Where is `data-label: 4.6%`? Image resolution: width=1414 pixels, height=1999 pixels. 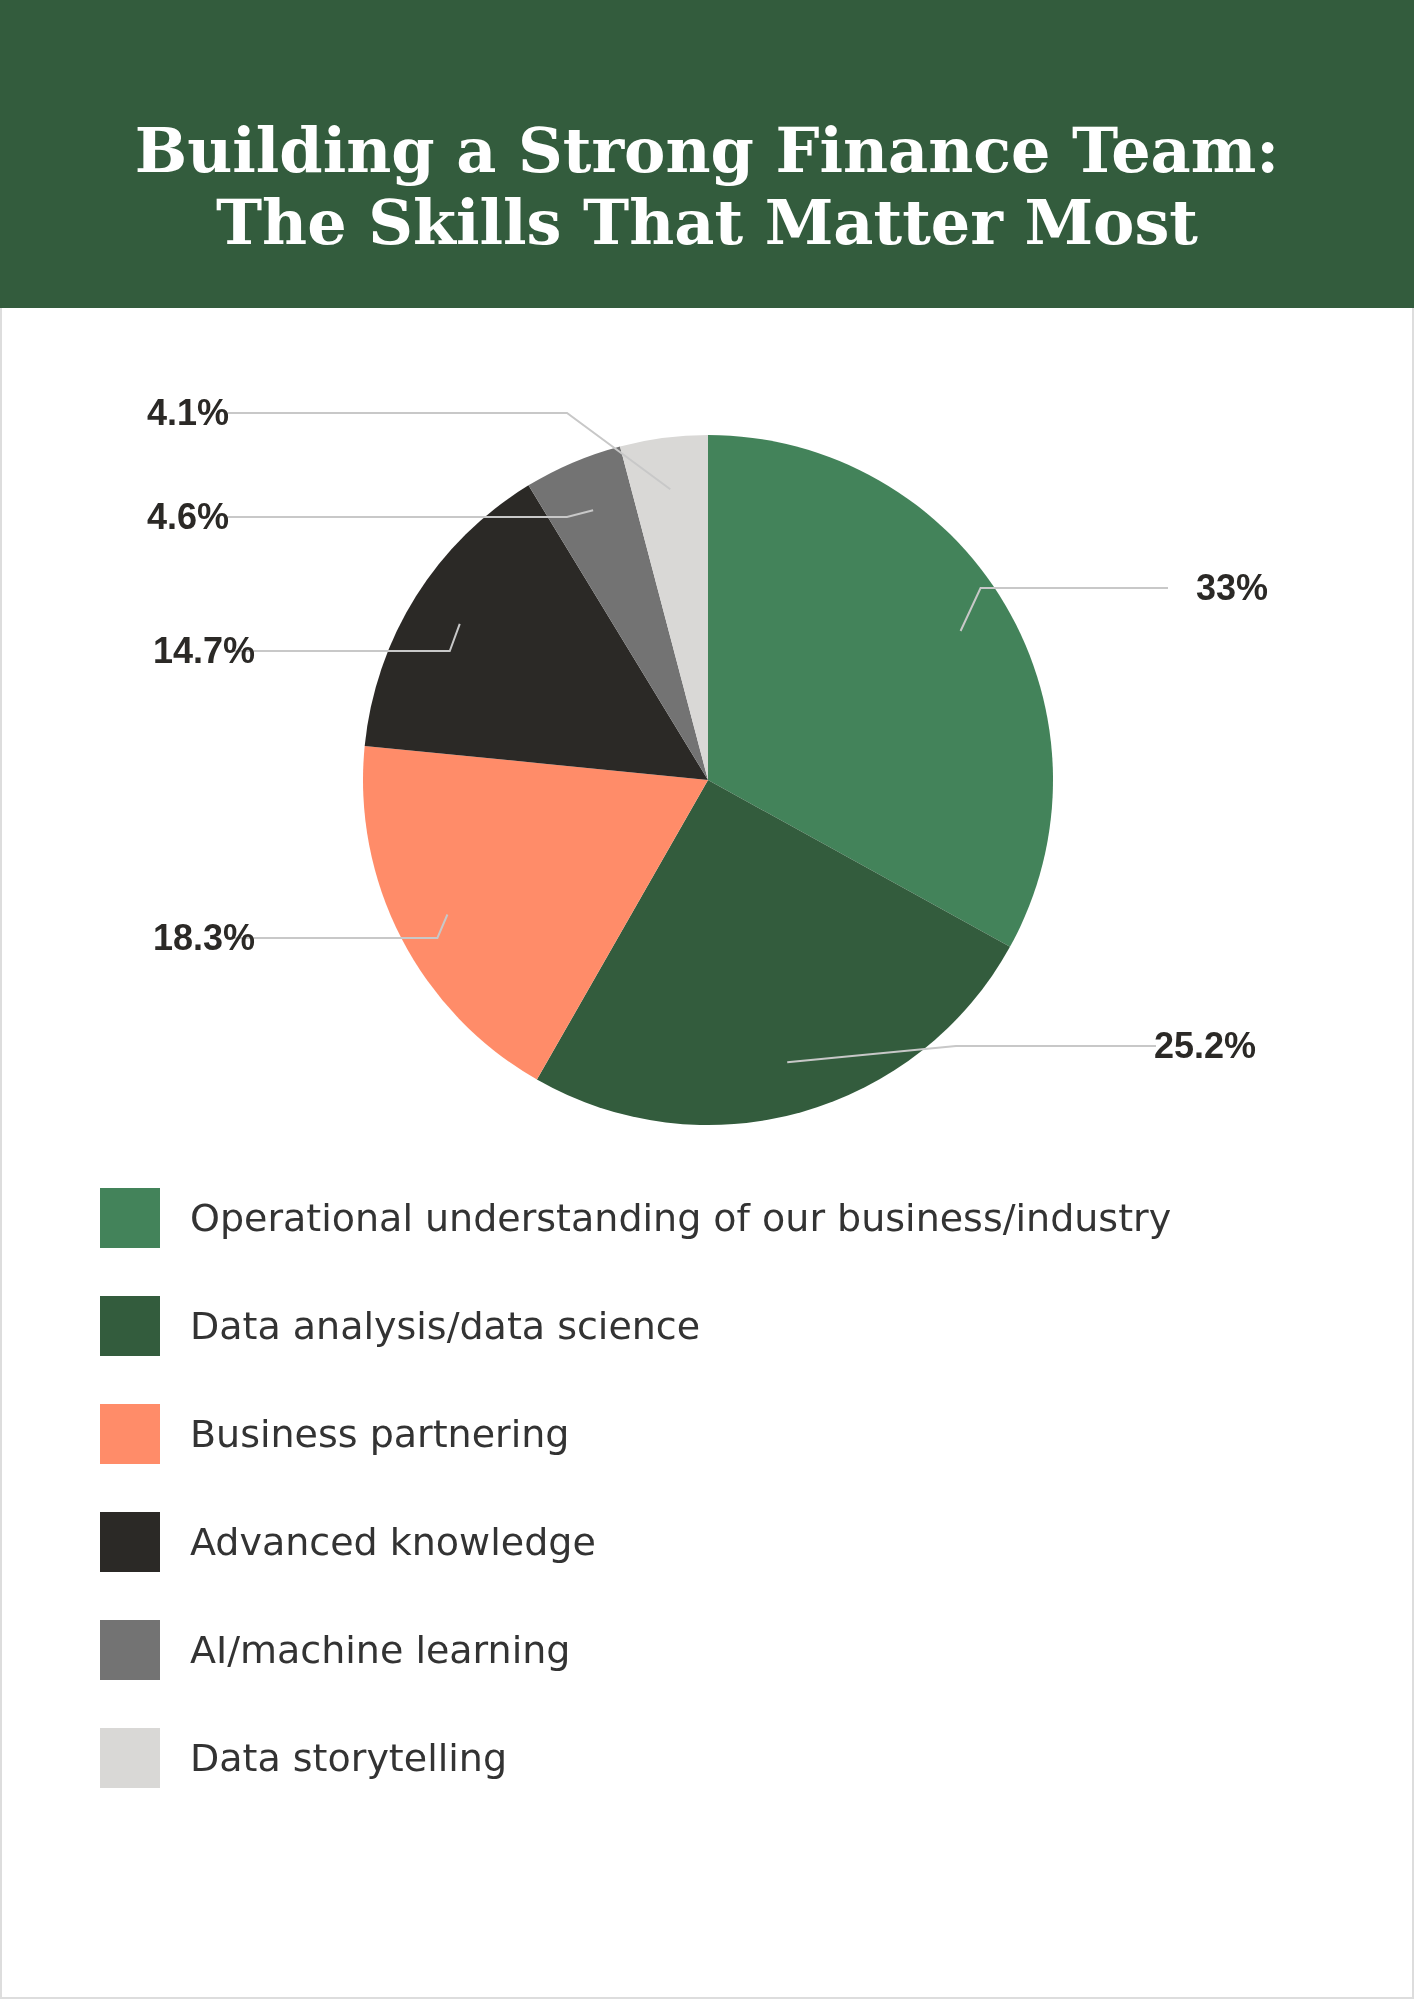 data-label: 4.6% is located at coordinates (188, 516).